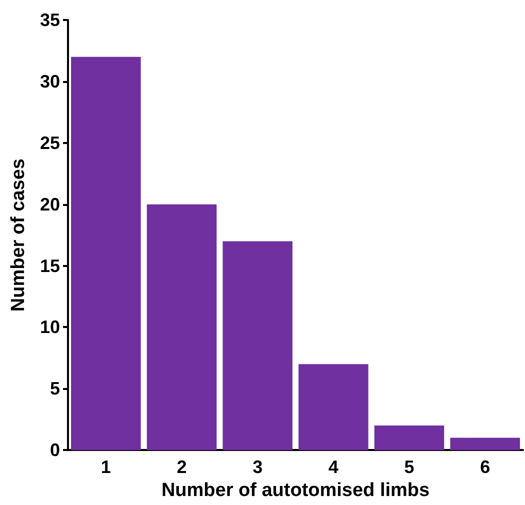 The width and height of the screenshot is (525, 505). What do you see at coordinates (409, 467) in the screenshot?
I see `x-tick-label: 5` at bounding box center [409, 467].